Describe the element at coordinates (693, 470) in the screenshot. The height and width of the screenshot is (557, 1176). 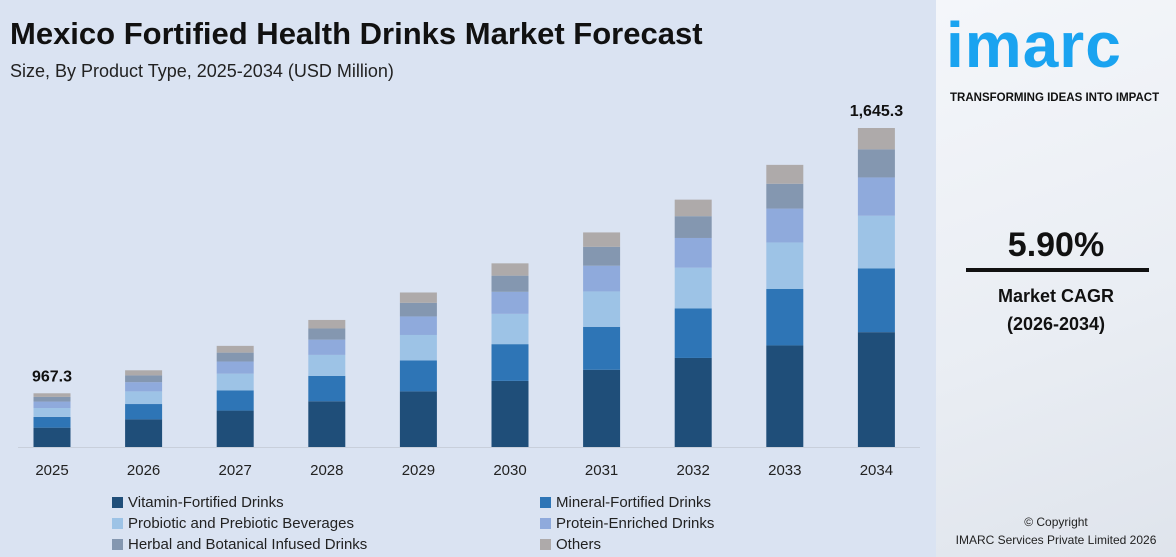
I see `x-tick-label: 2032` at that location.